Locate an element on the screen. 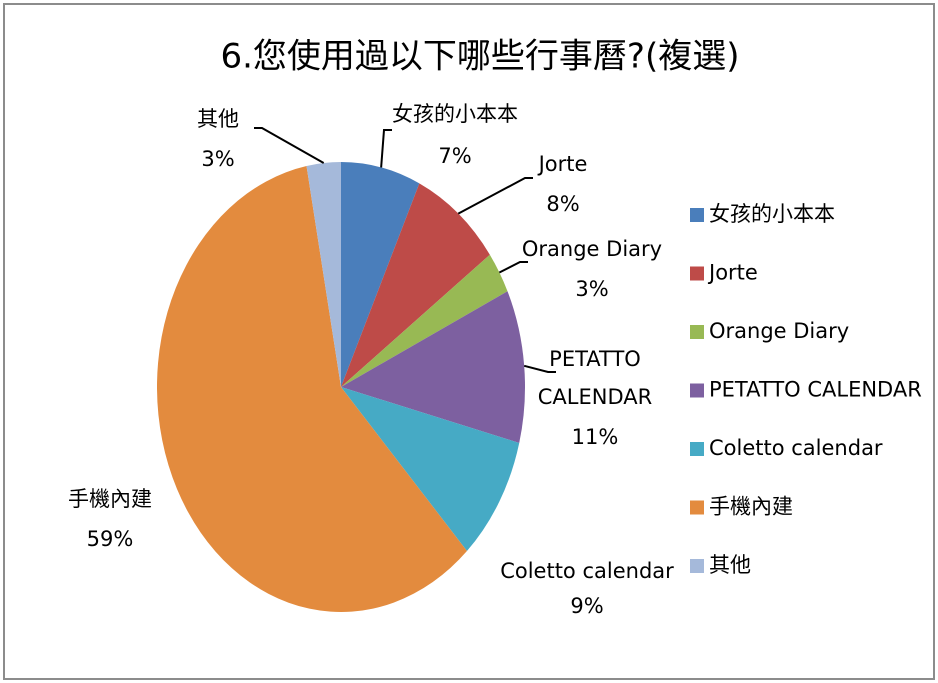 This screenshot has width=938, height=683. legend-label: 女孩的小本本 is located at coordinates (772, 214).